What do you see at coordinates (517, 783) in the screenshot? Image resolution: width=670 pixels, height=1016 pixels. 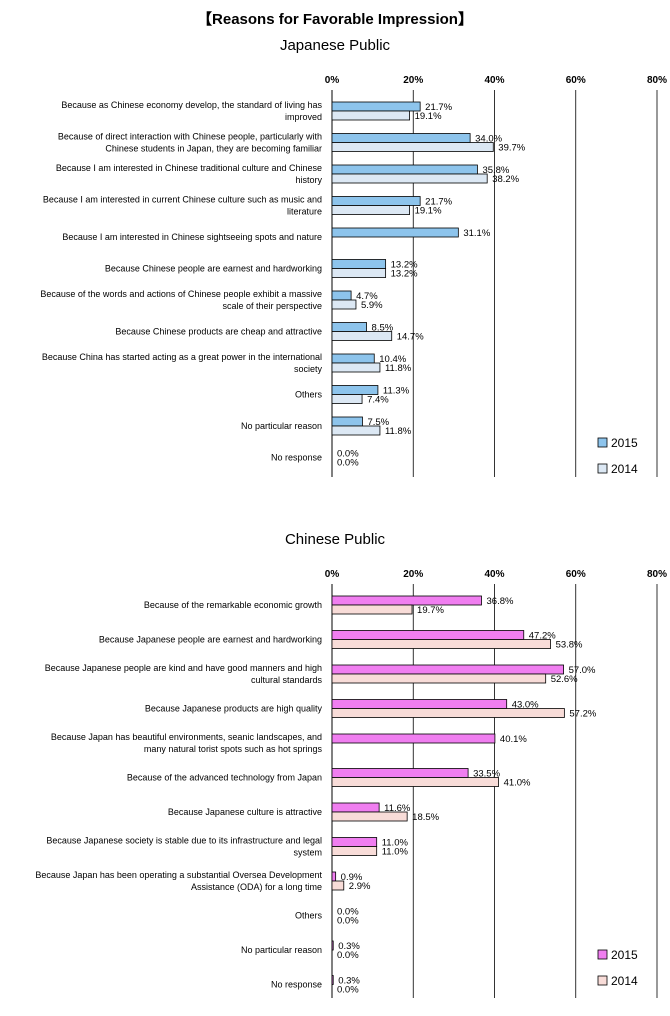 I see `data-label: 41.0%` at bounding box center [517, 783].